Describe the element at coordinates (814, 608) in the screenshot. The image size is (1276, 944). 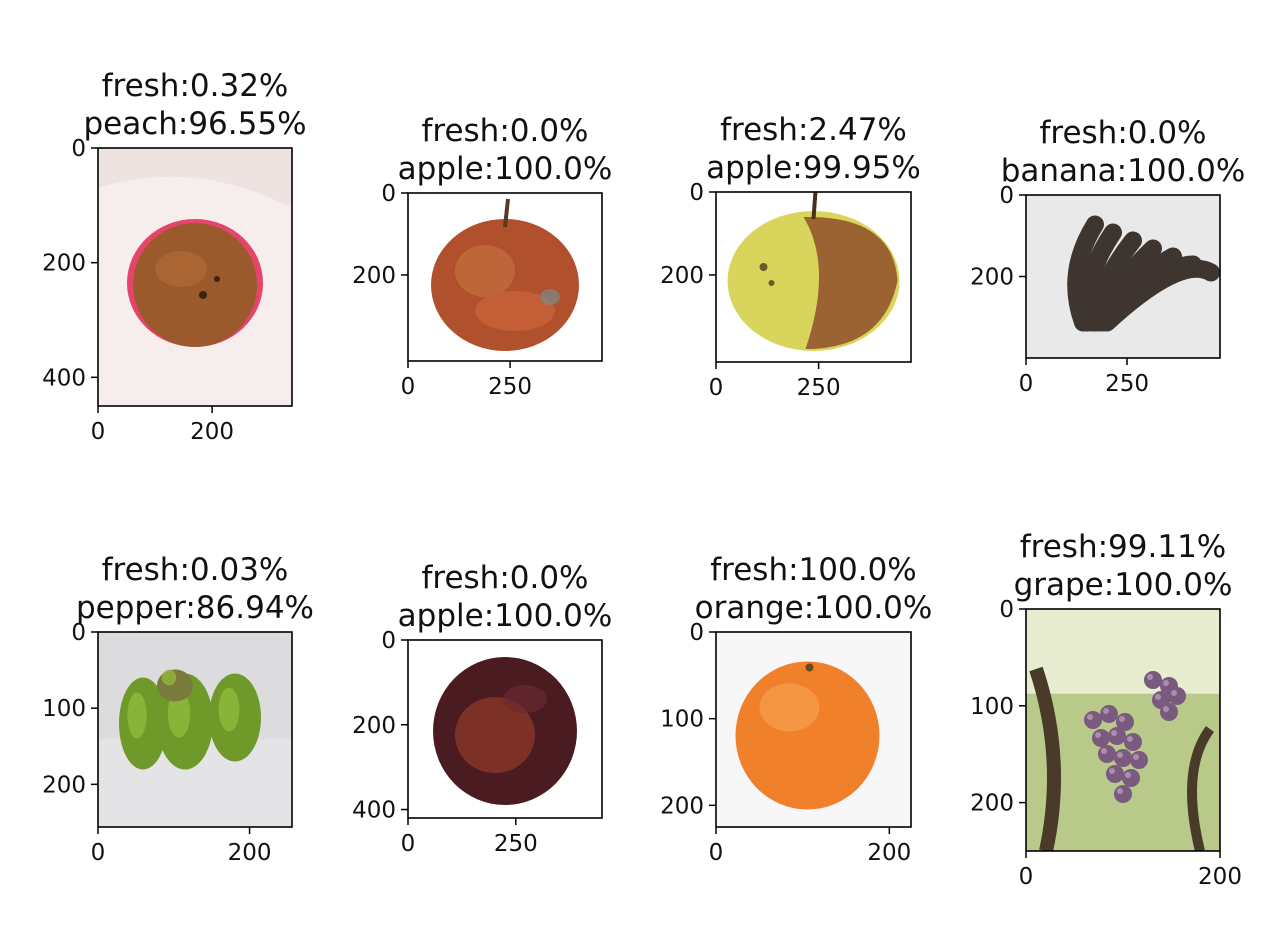
I see `subplot-title-class: orange:100.0%` at that location.